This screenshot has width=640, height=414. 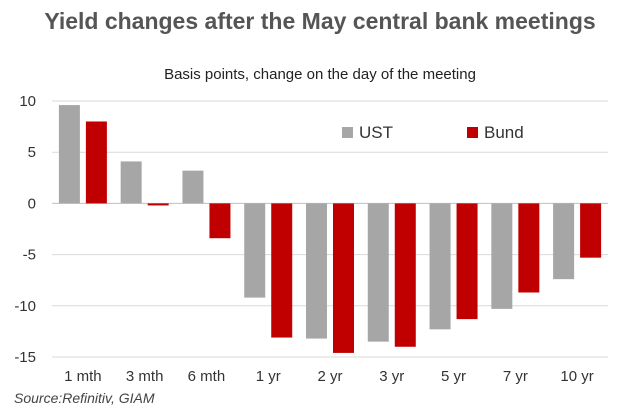 I want to click on x-tick-label: 1 yr, so click(x=268, y=376).